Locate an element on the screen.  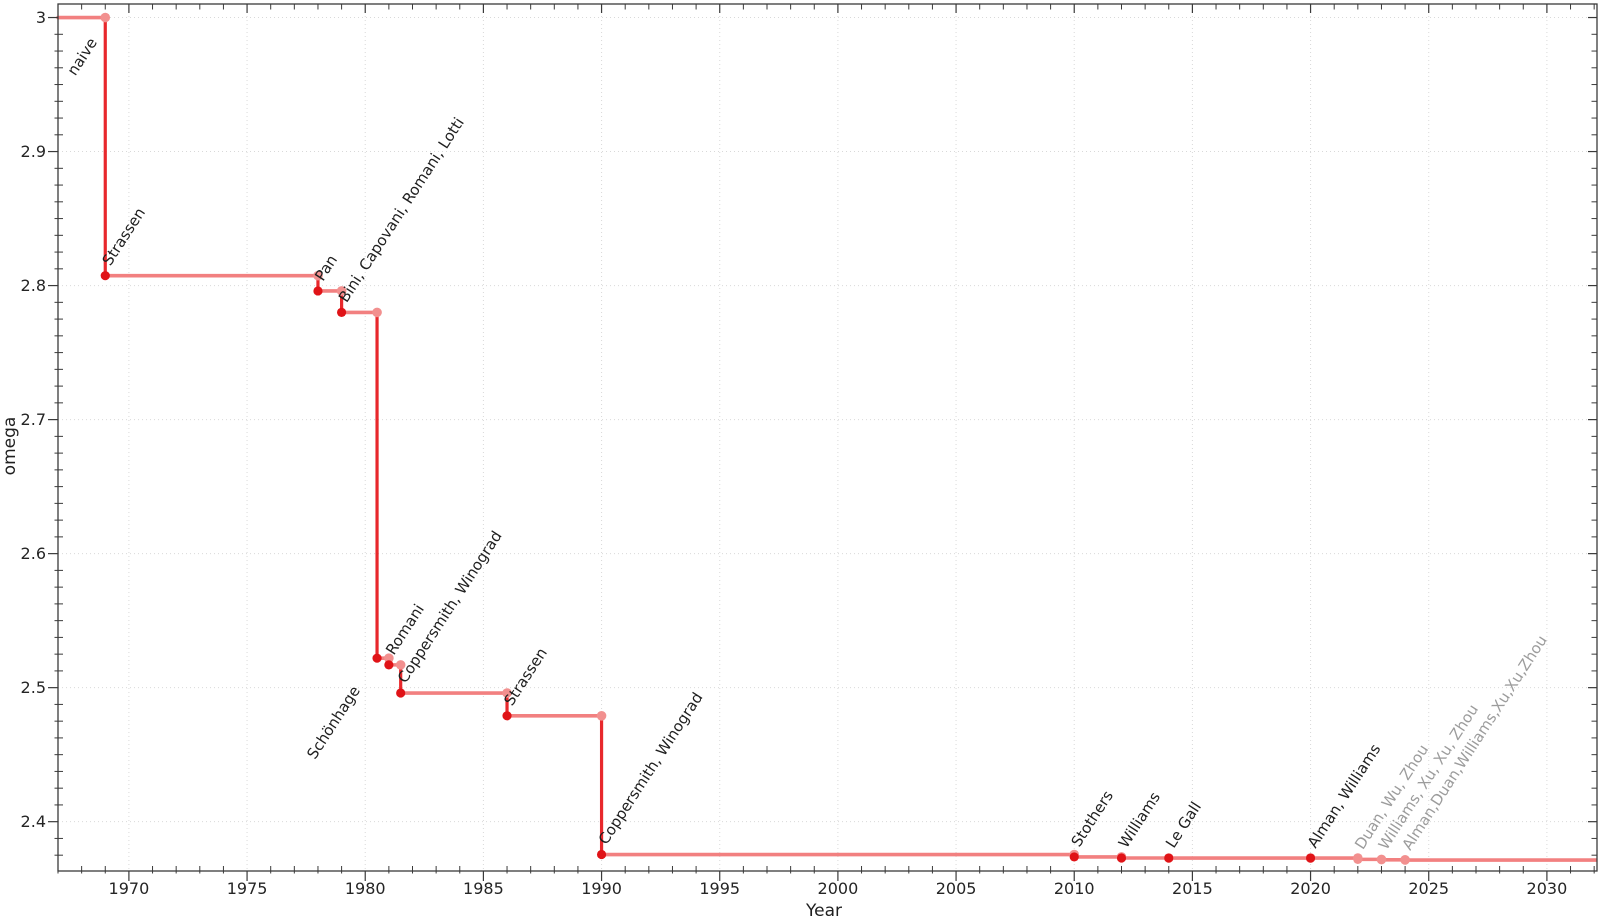
annotation-strassen: Strassen is located at coordinates (525, 677).